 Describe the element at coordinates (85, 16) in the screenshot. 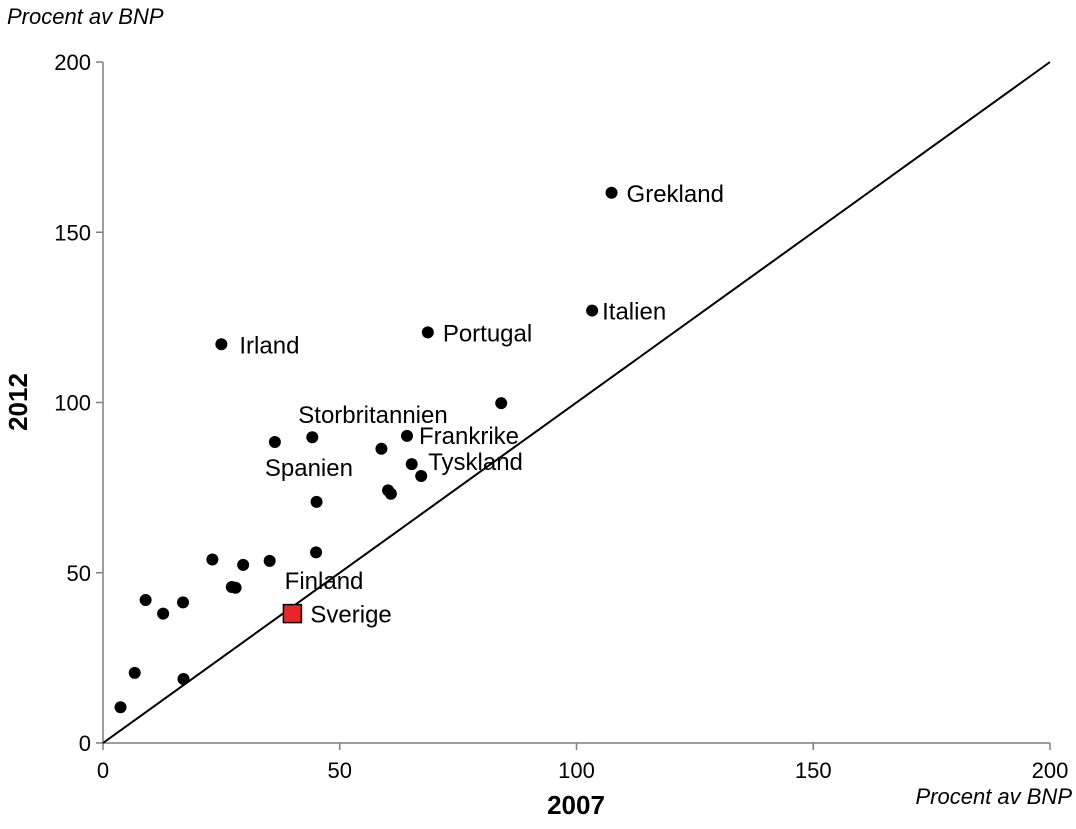

I see `y-unit-label: Procent av BNP` at that location.